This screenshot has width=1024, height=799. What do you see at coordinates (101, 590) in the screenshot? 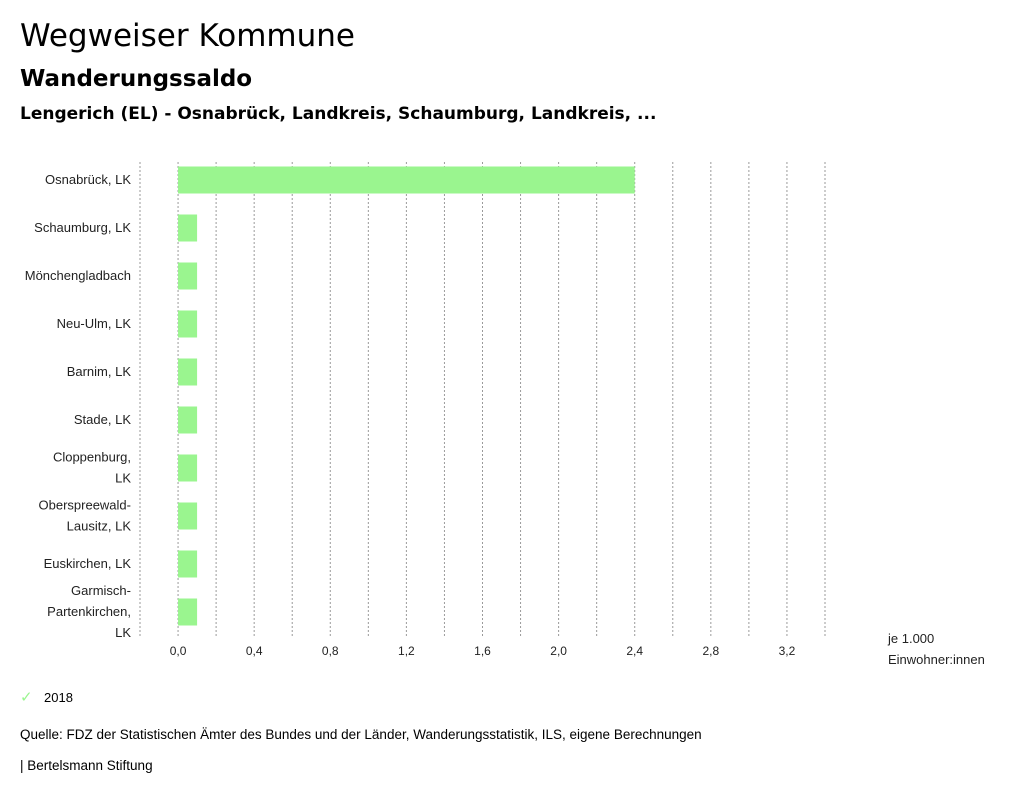
I see `category-label: Garmisch-` at bounding box center [101, 590].